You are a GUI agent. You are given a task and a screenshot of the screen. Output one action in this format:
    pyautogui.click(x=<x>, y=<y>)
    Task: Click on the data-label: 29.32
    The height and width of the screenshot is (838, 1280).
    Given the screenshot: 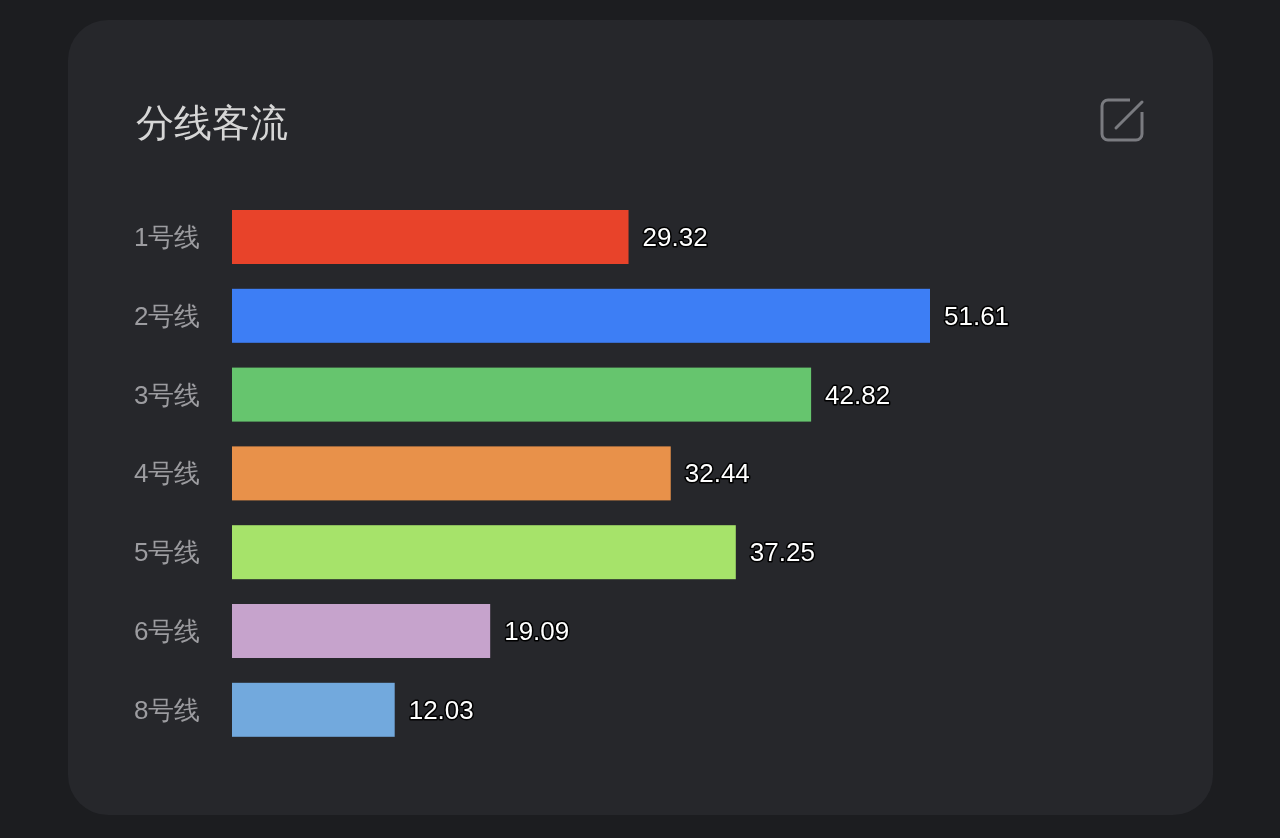 What is the action you would take?
    pyautogui.click(x=675, y=237)
    